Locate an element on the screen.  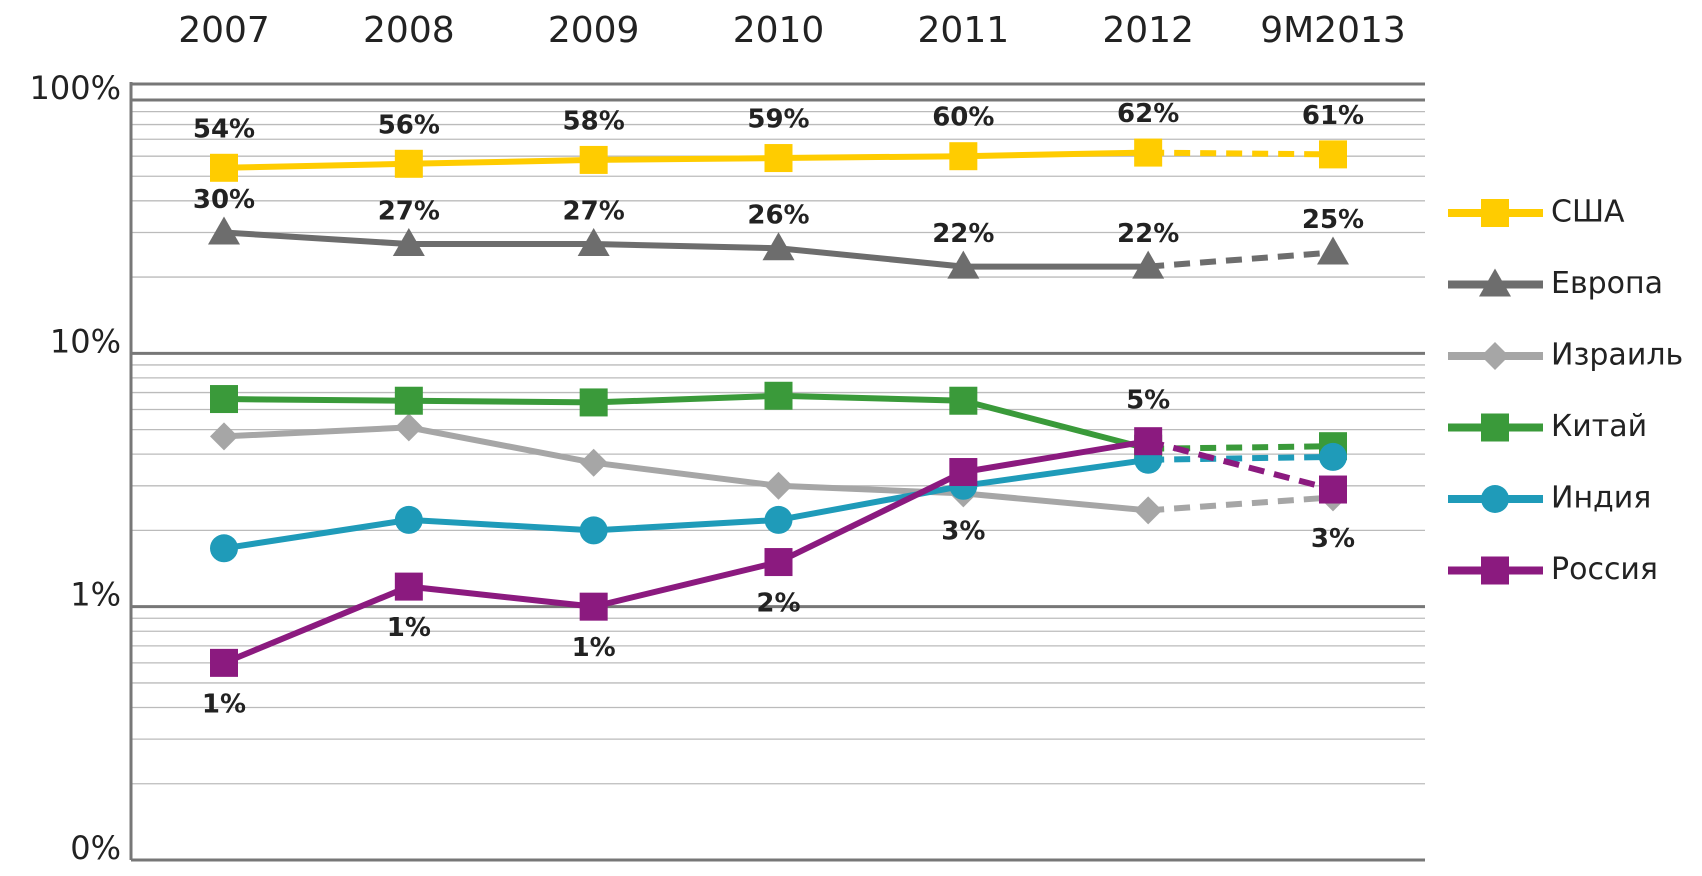
y-tick-label: 1% is located at coordinates (95, 595).